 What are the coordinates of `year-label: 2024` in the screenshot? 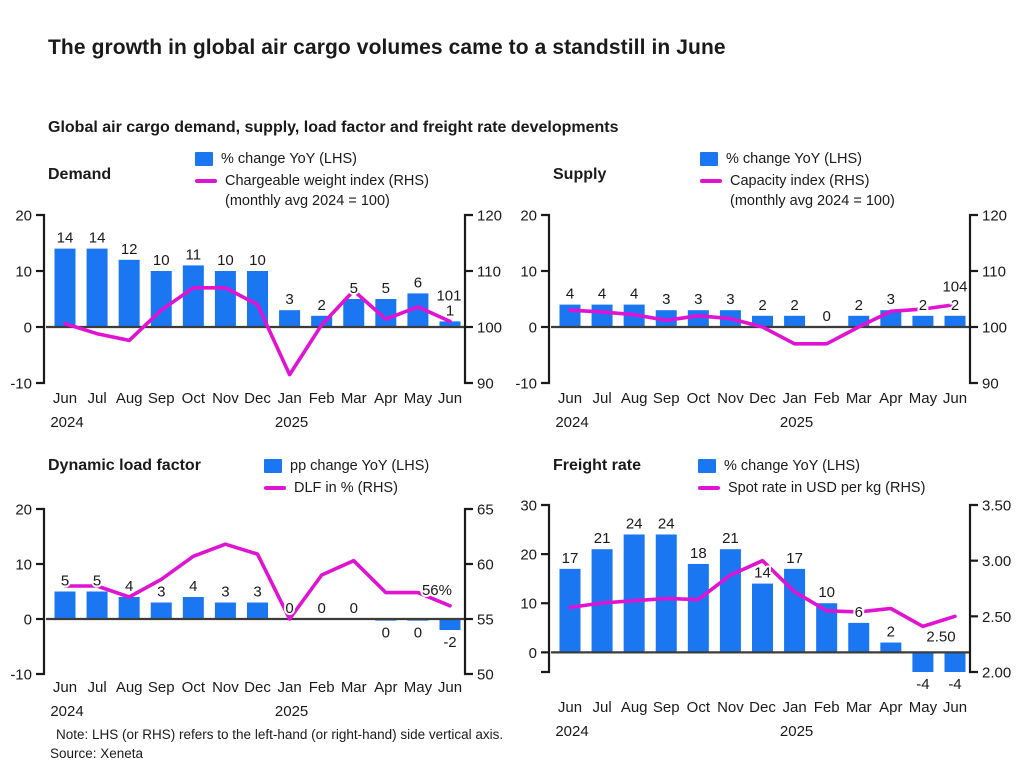 It's located at (66, 711).